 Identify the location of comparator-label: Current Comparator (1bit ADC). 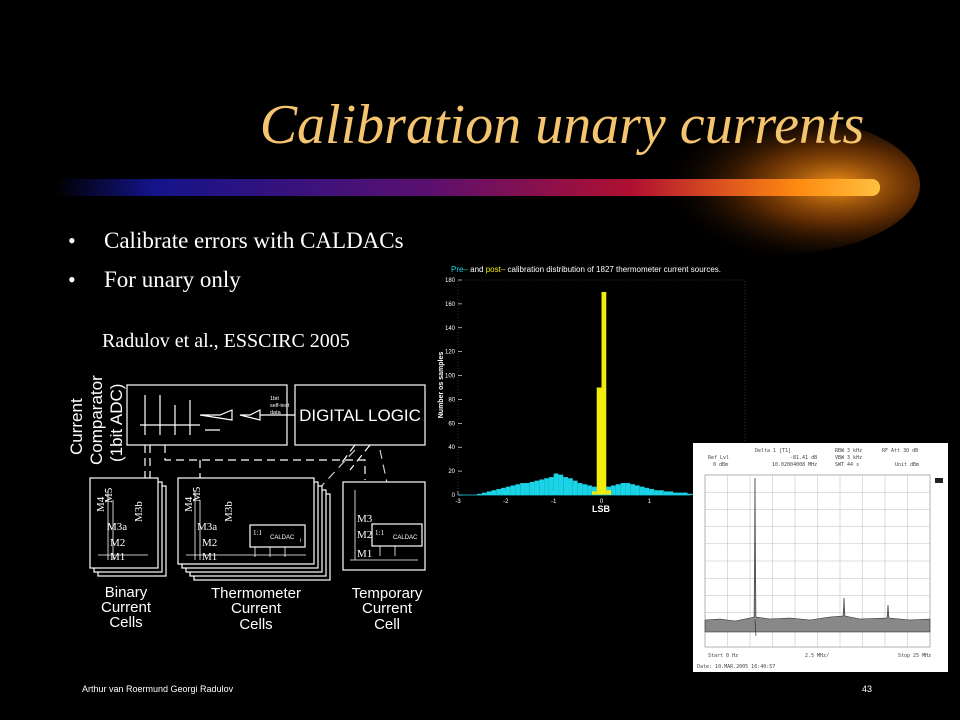
(96, 420).